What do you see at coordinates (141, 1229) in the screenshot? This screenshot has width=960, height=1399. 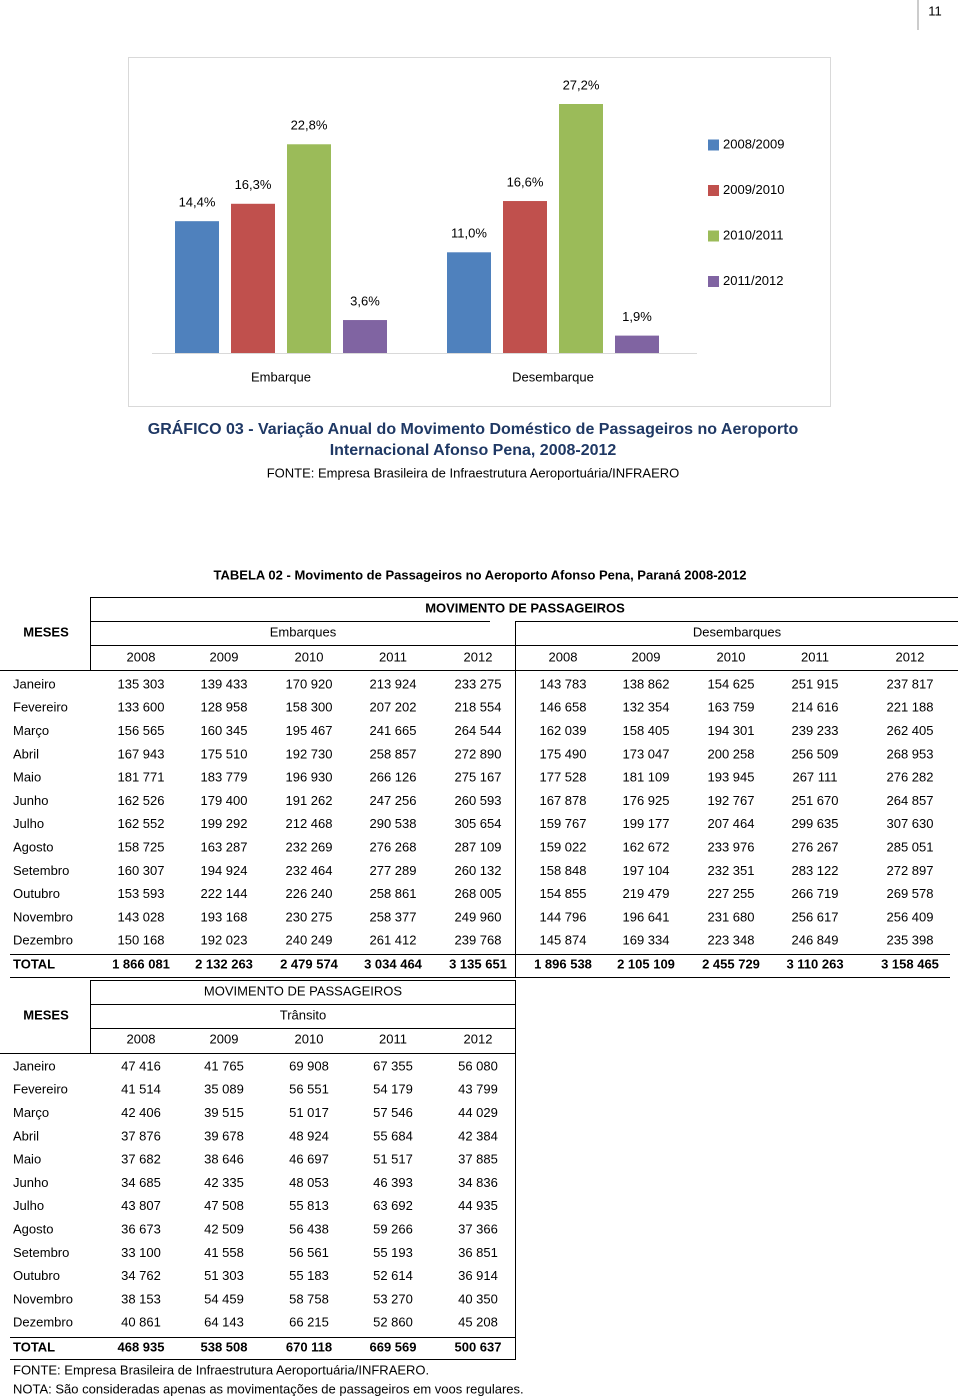 I see `cell: 36 673` at bounding box center [141, 1229].